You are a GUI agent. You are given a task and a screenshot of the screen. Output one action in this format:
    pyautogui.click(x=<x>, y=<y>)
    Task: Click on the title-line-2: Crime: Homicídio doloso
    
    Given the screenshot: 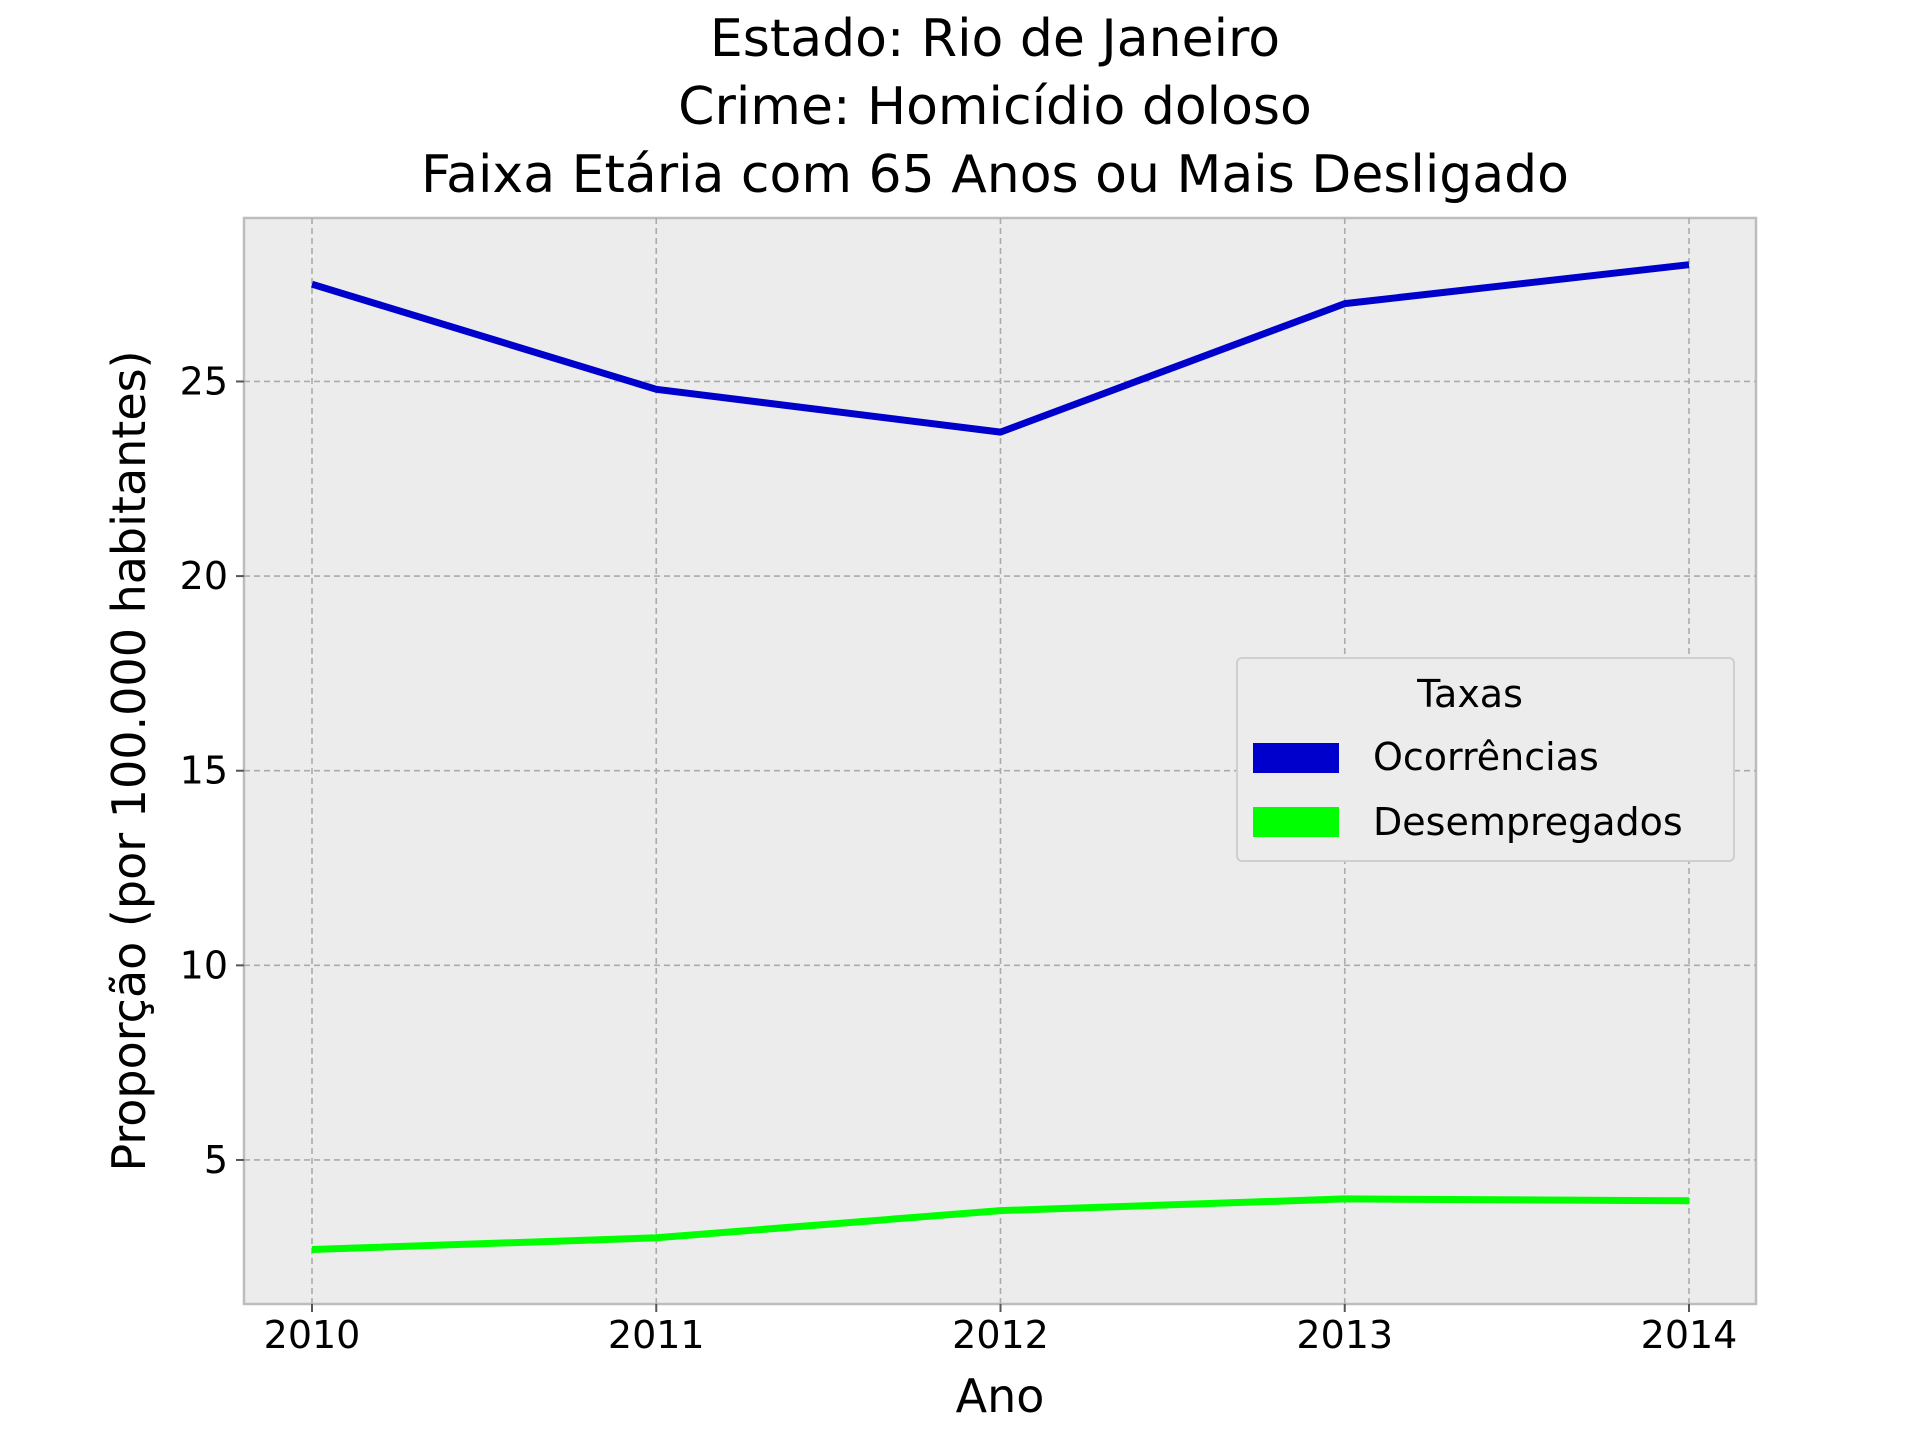 What is the action you would take?
    pyautogui.click(x=995, y=107)
    